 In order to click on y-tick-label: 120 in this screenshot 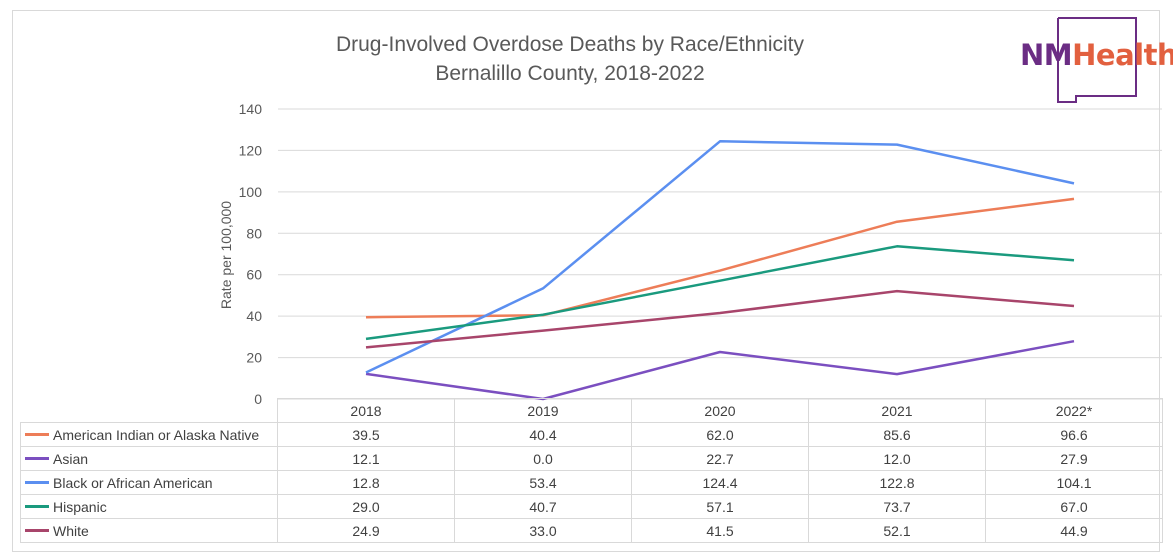, I will do `click(251, 150)`.